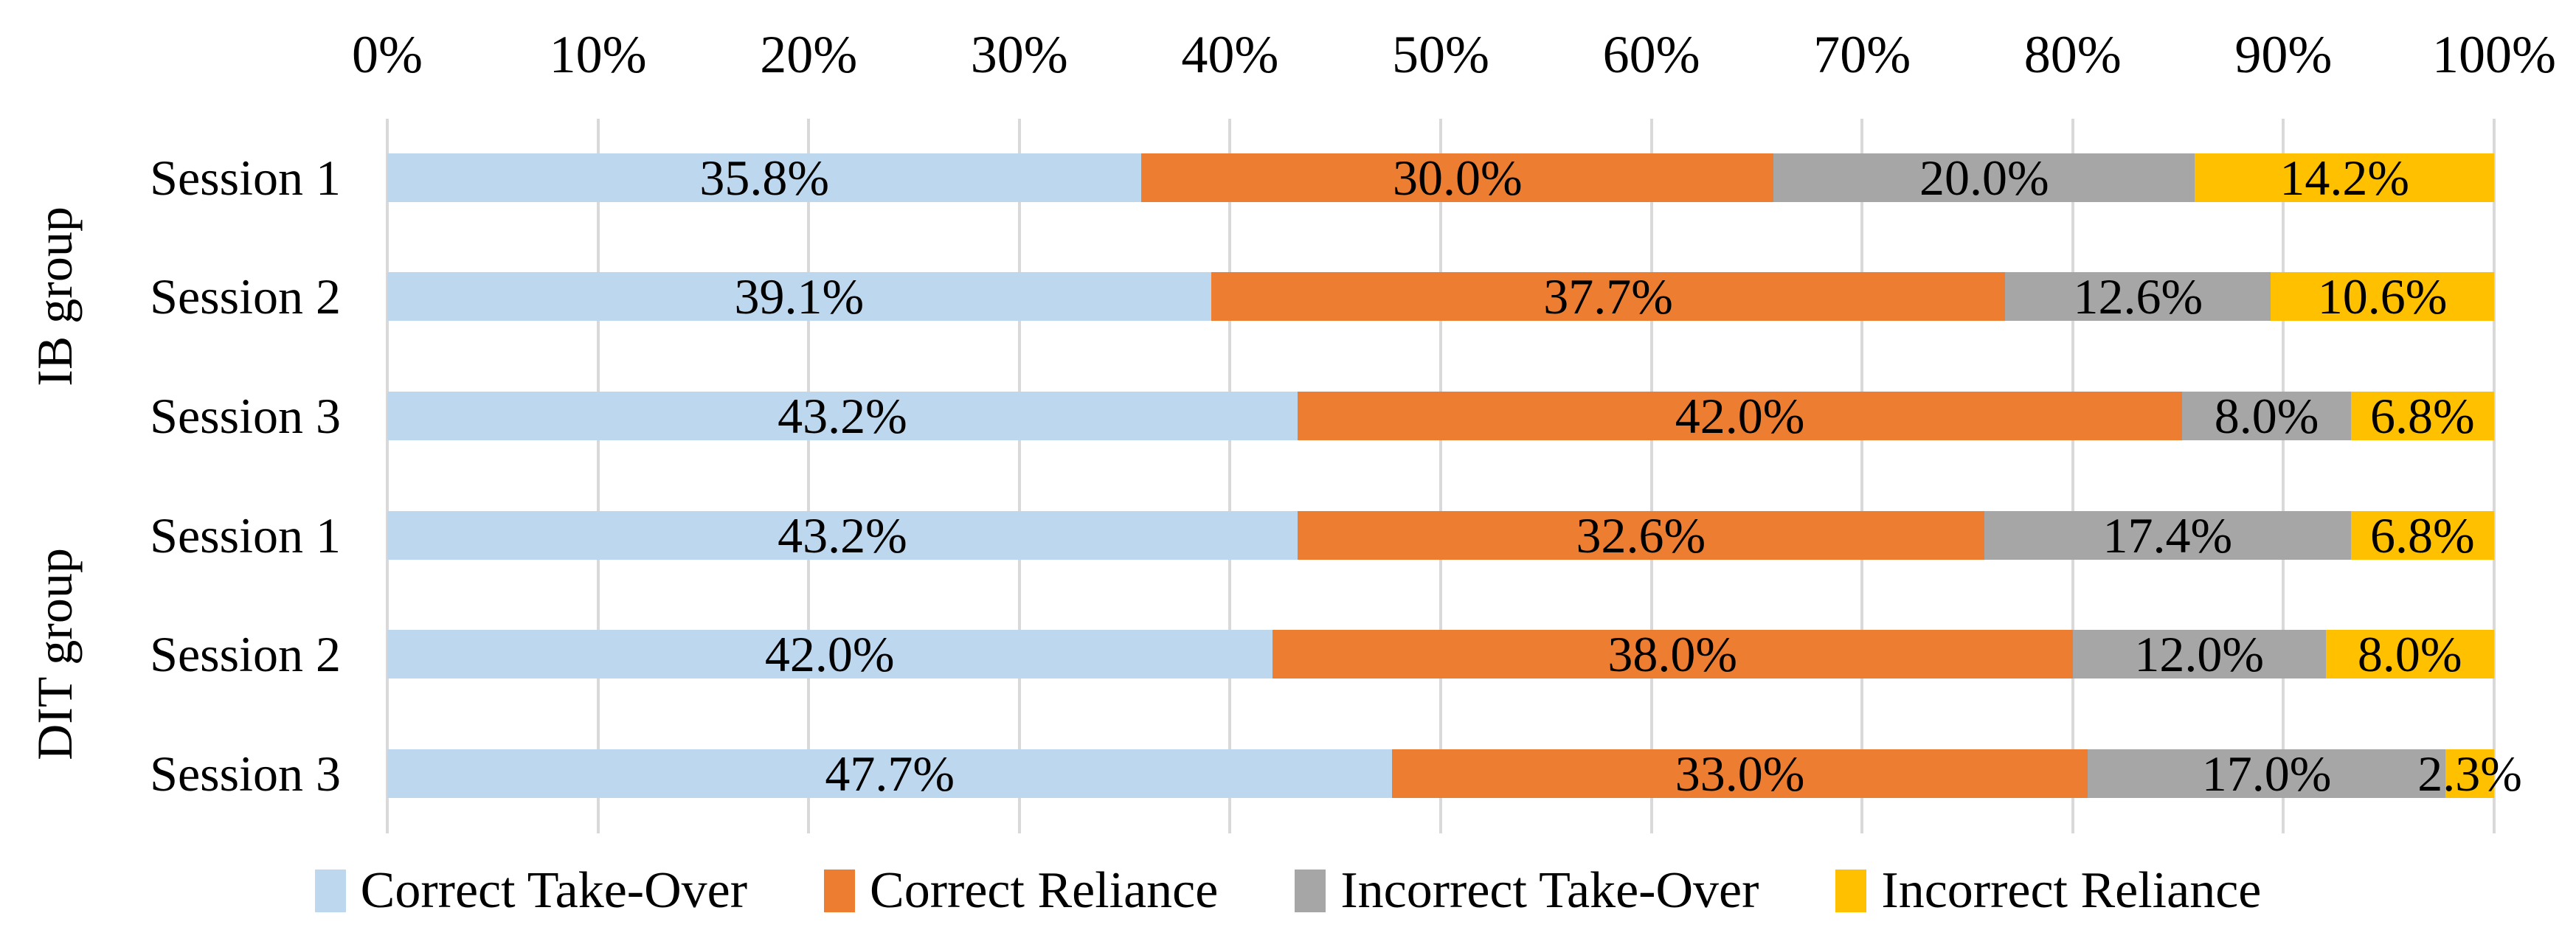  I want to click on segment-value-label: 38.0%, so click(1672, 654).